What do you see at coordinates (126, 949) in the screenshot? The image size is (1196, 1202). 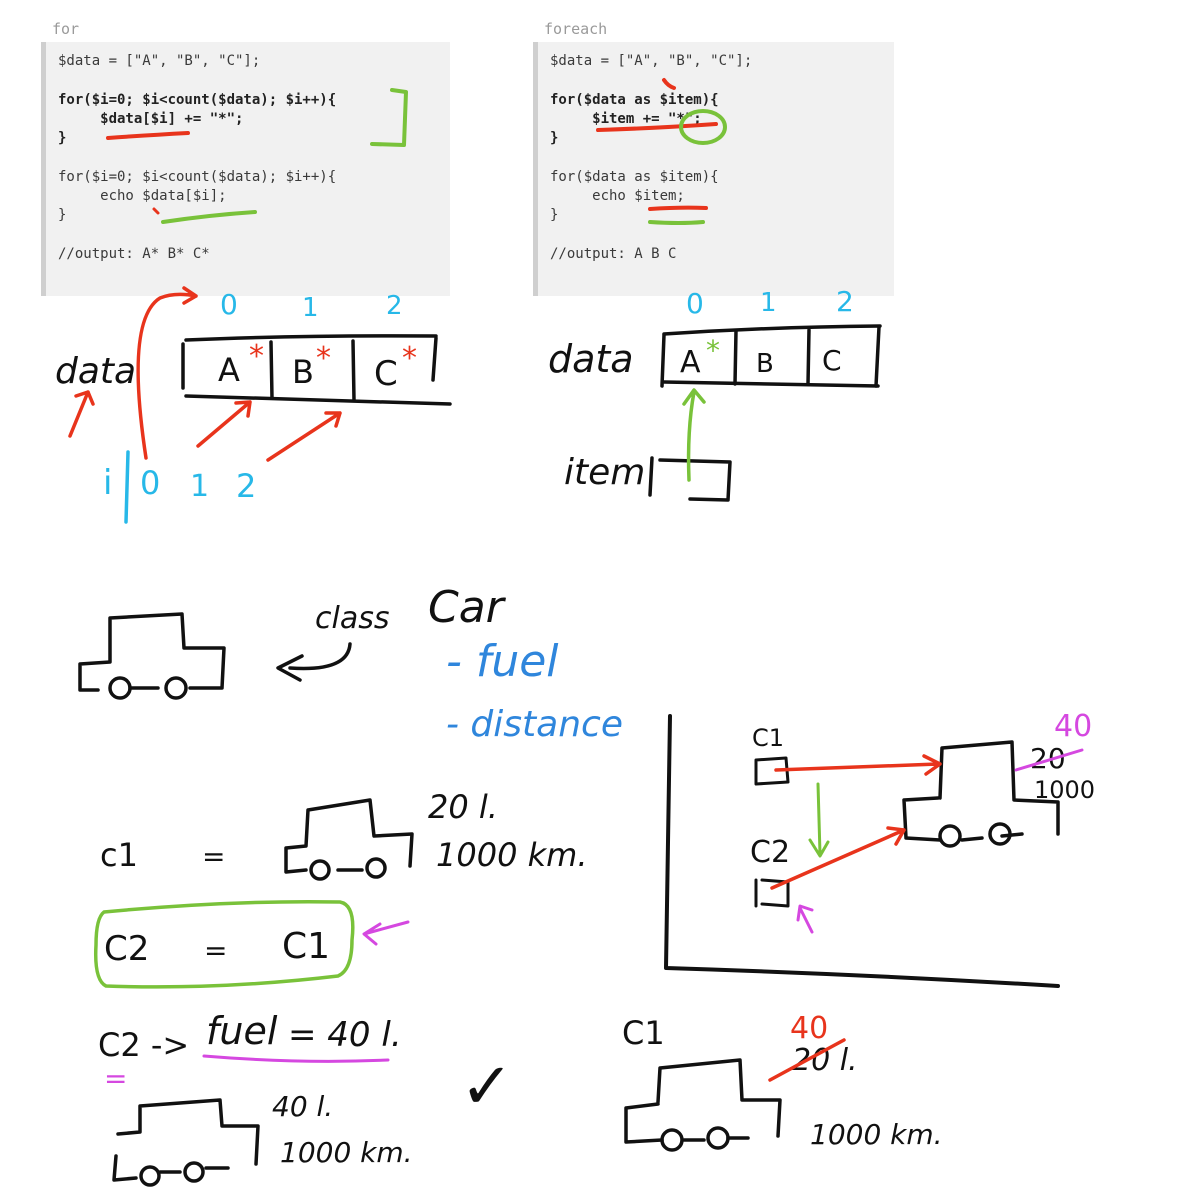 I see `c2-var: C2` at bounding box center [126, 949].